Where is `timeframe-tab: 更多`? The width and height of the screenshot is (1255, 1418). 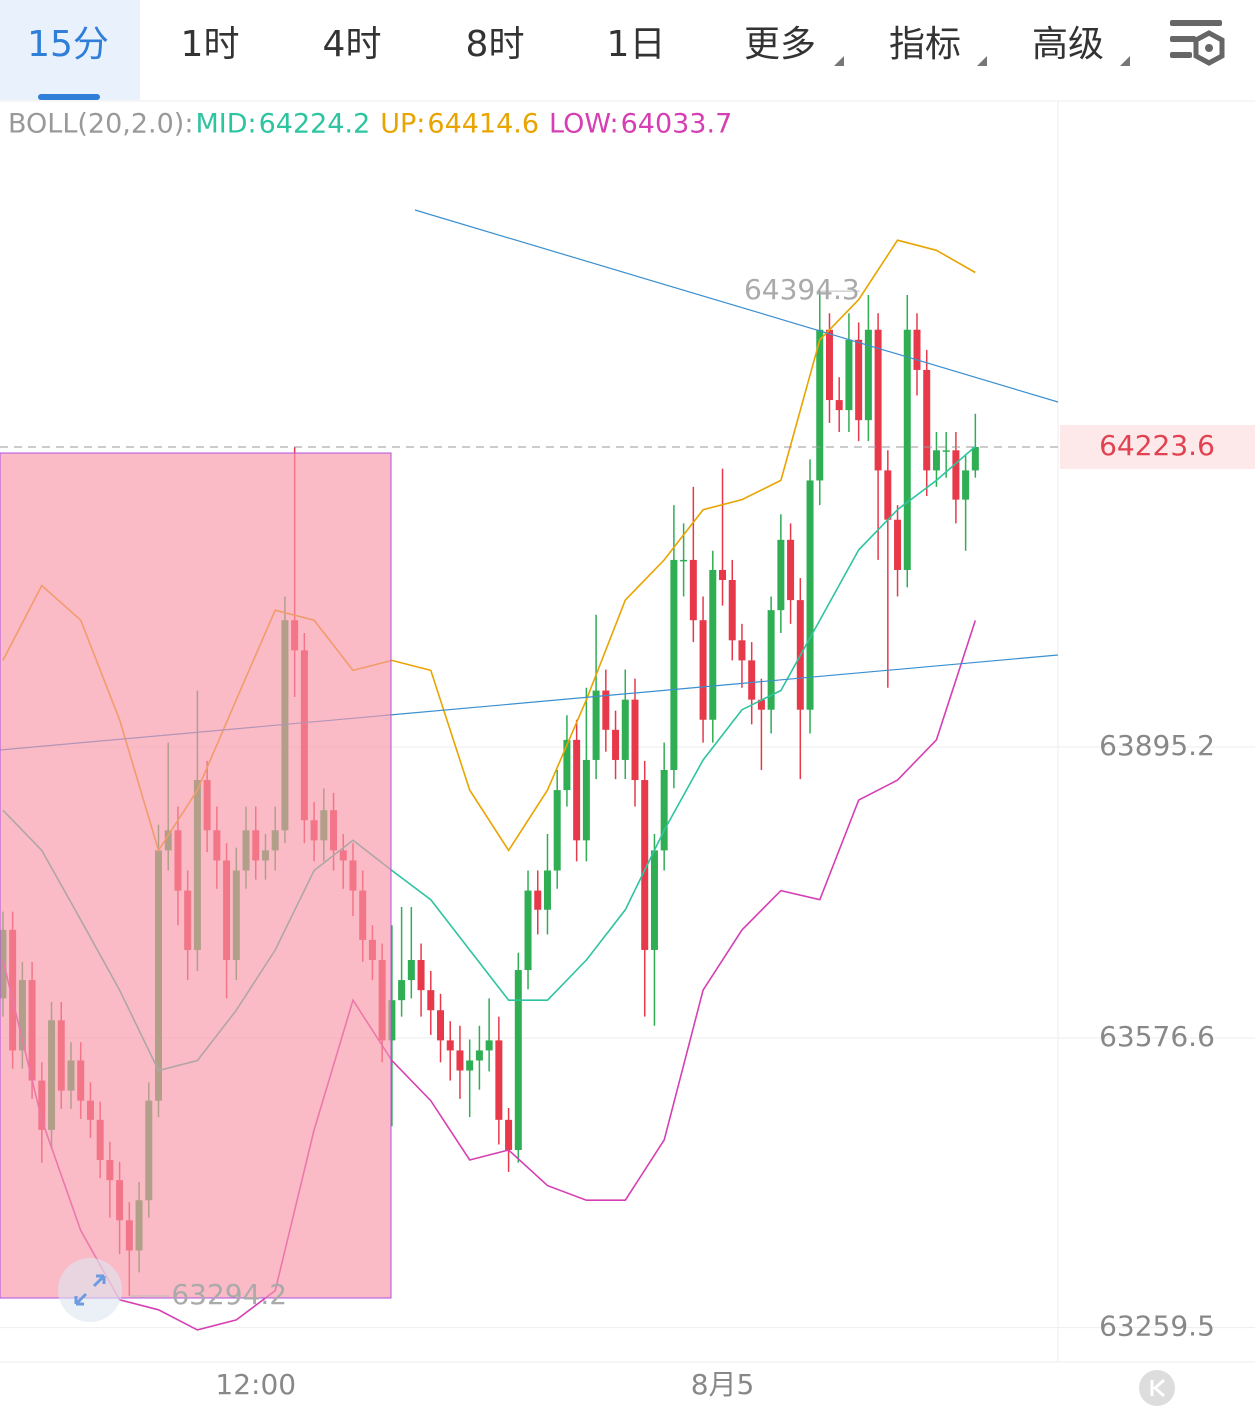
timeframe-tab: 更多 is located at coordinates (780, 44).